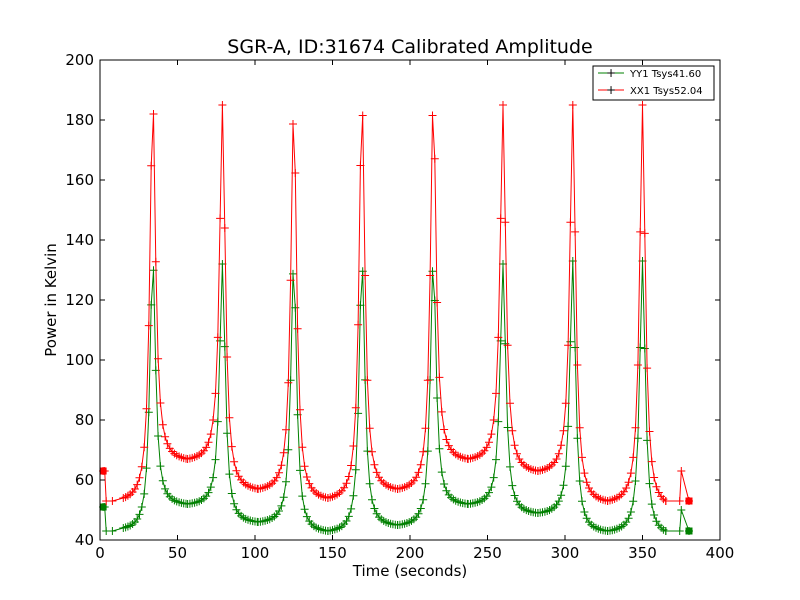  I want to click on y-axis-label: Power in Kelvin, so click(51, 300).